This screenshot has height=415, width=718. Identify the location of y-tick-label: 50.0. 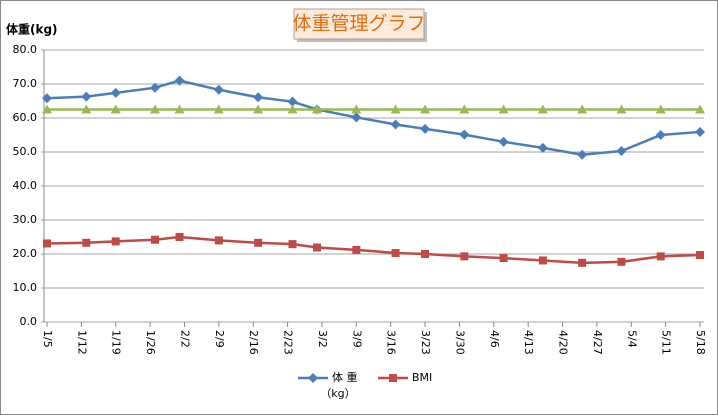
(25, 151).